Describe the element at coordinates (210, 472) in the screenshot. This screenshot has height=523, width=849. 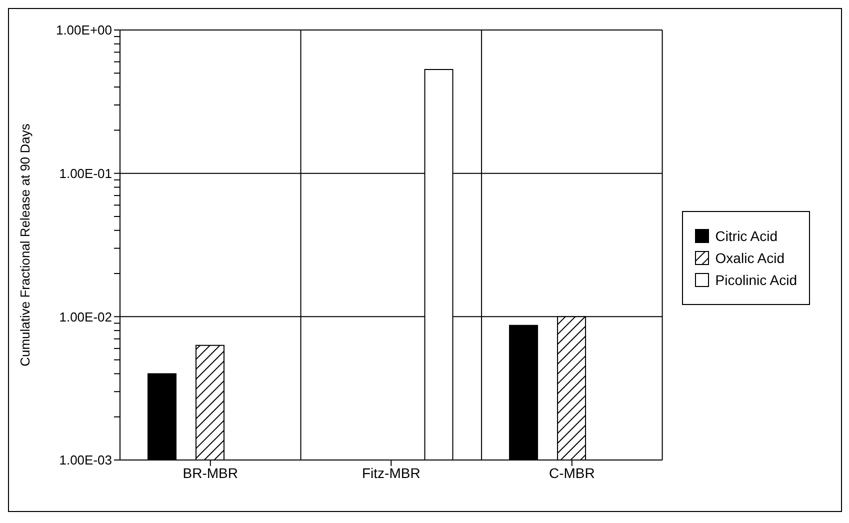
I see `x-tick-label: BR-MBR` at that location.